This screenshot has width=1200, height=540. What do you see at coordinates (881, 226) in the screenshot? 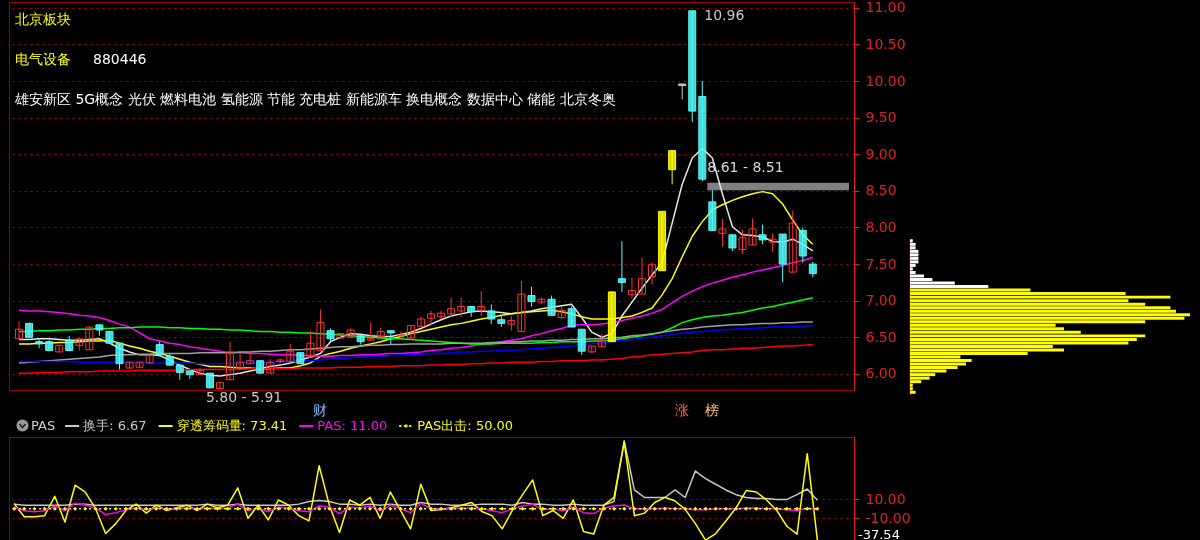
I see `y-tick-label: 8.00` at bounding box center [881, 226].